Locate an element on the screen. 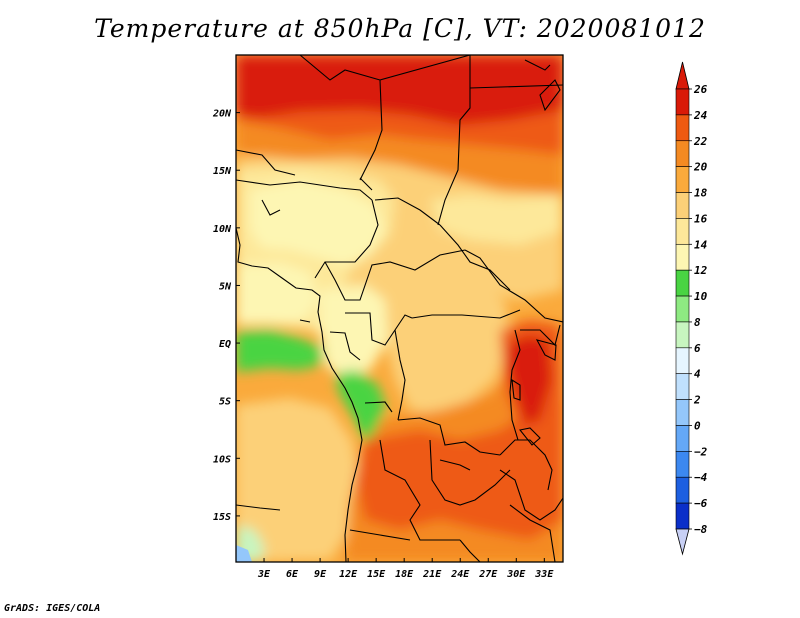 This screenshot has height=618, width=800. band-12-14-coast is located at coordinates (360, 405).